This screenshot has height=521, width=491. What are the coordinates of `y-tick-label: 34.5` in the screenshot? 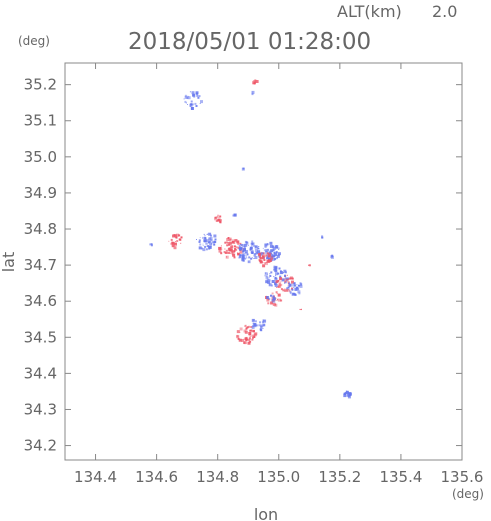 It's located at (40, 337).